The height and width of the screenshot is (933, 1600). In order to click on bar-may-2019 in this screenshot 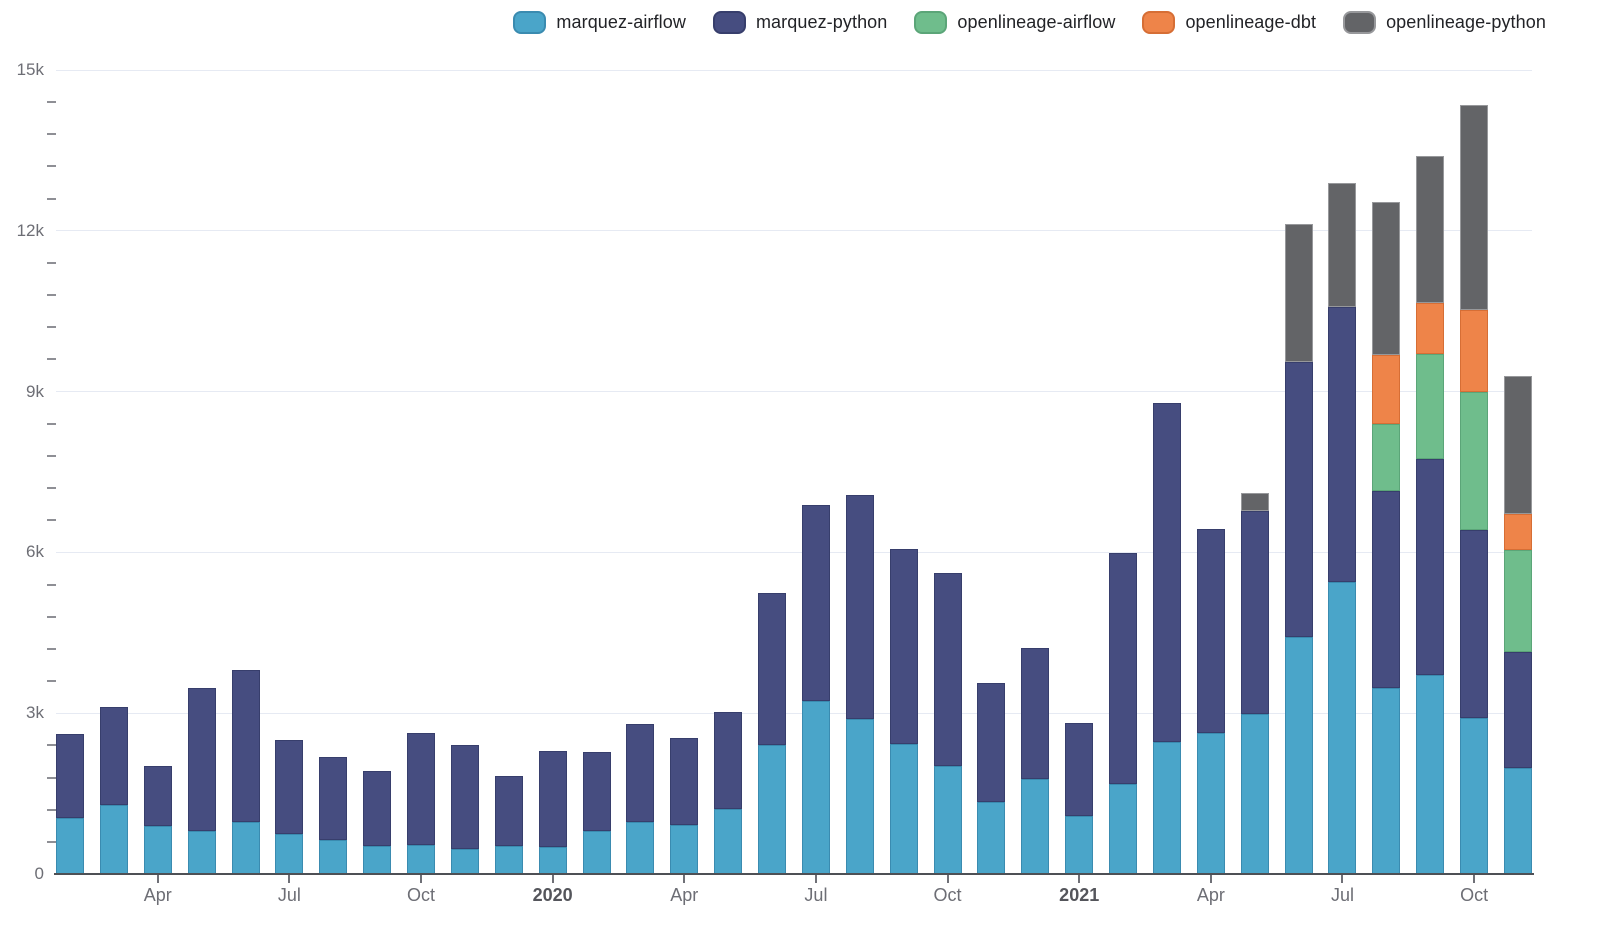, I will do `click(201, 781)`.